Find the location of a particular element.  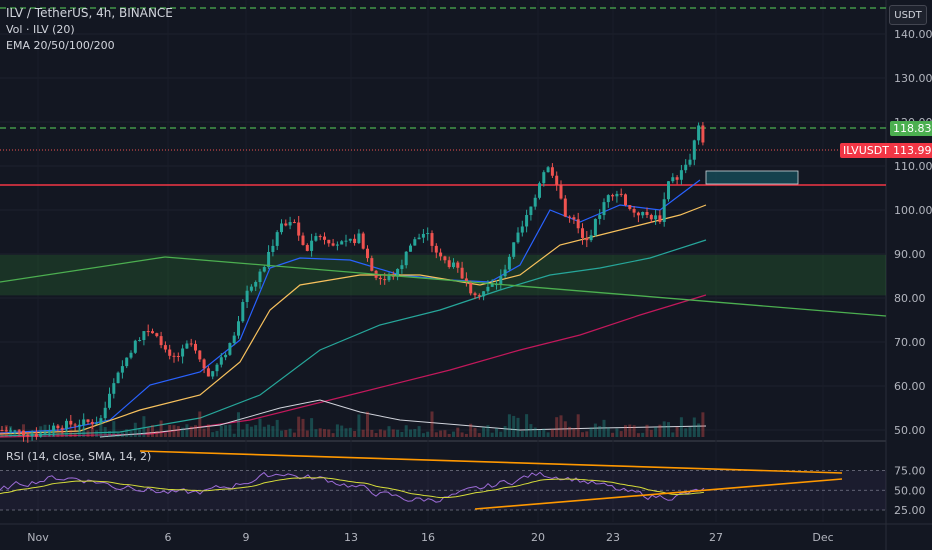

rsi-pane is located at coordinates (443, 480).